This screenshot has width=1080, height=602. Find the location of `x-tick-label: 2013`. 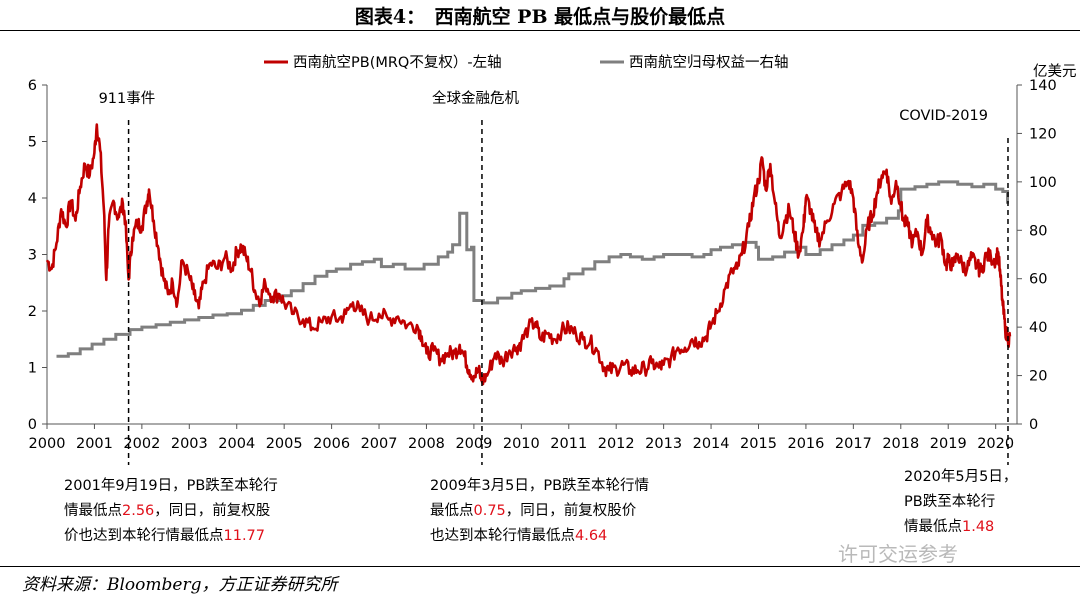

x-tick-label: 2013 is located at coordinates (663, 444).